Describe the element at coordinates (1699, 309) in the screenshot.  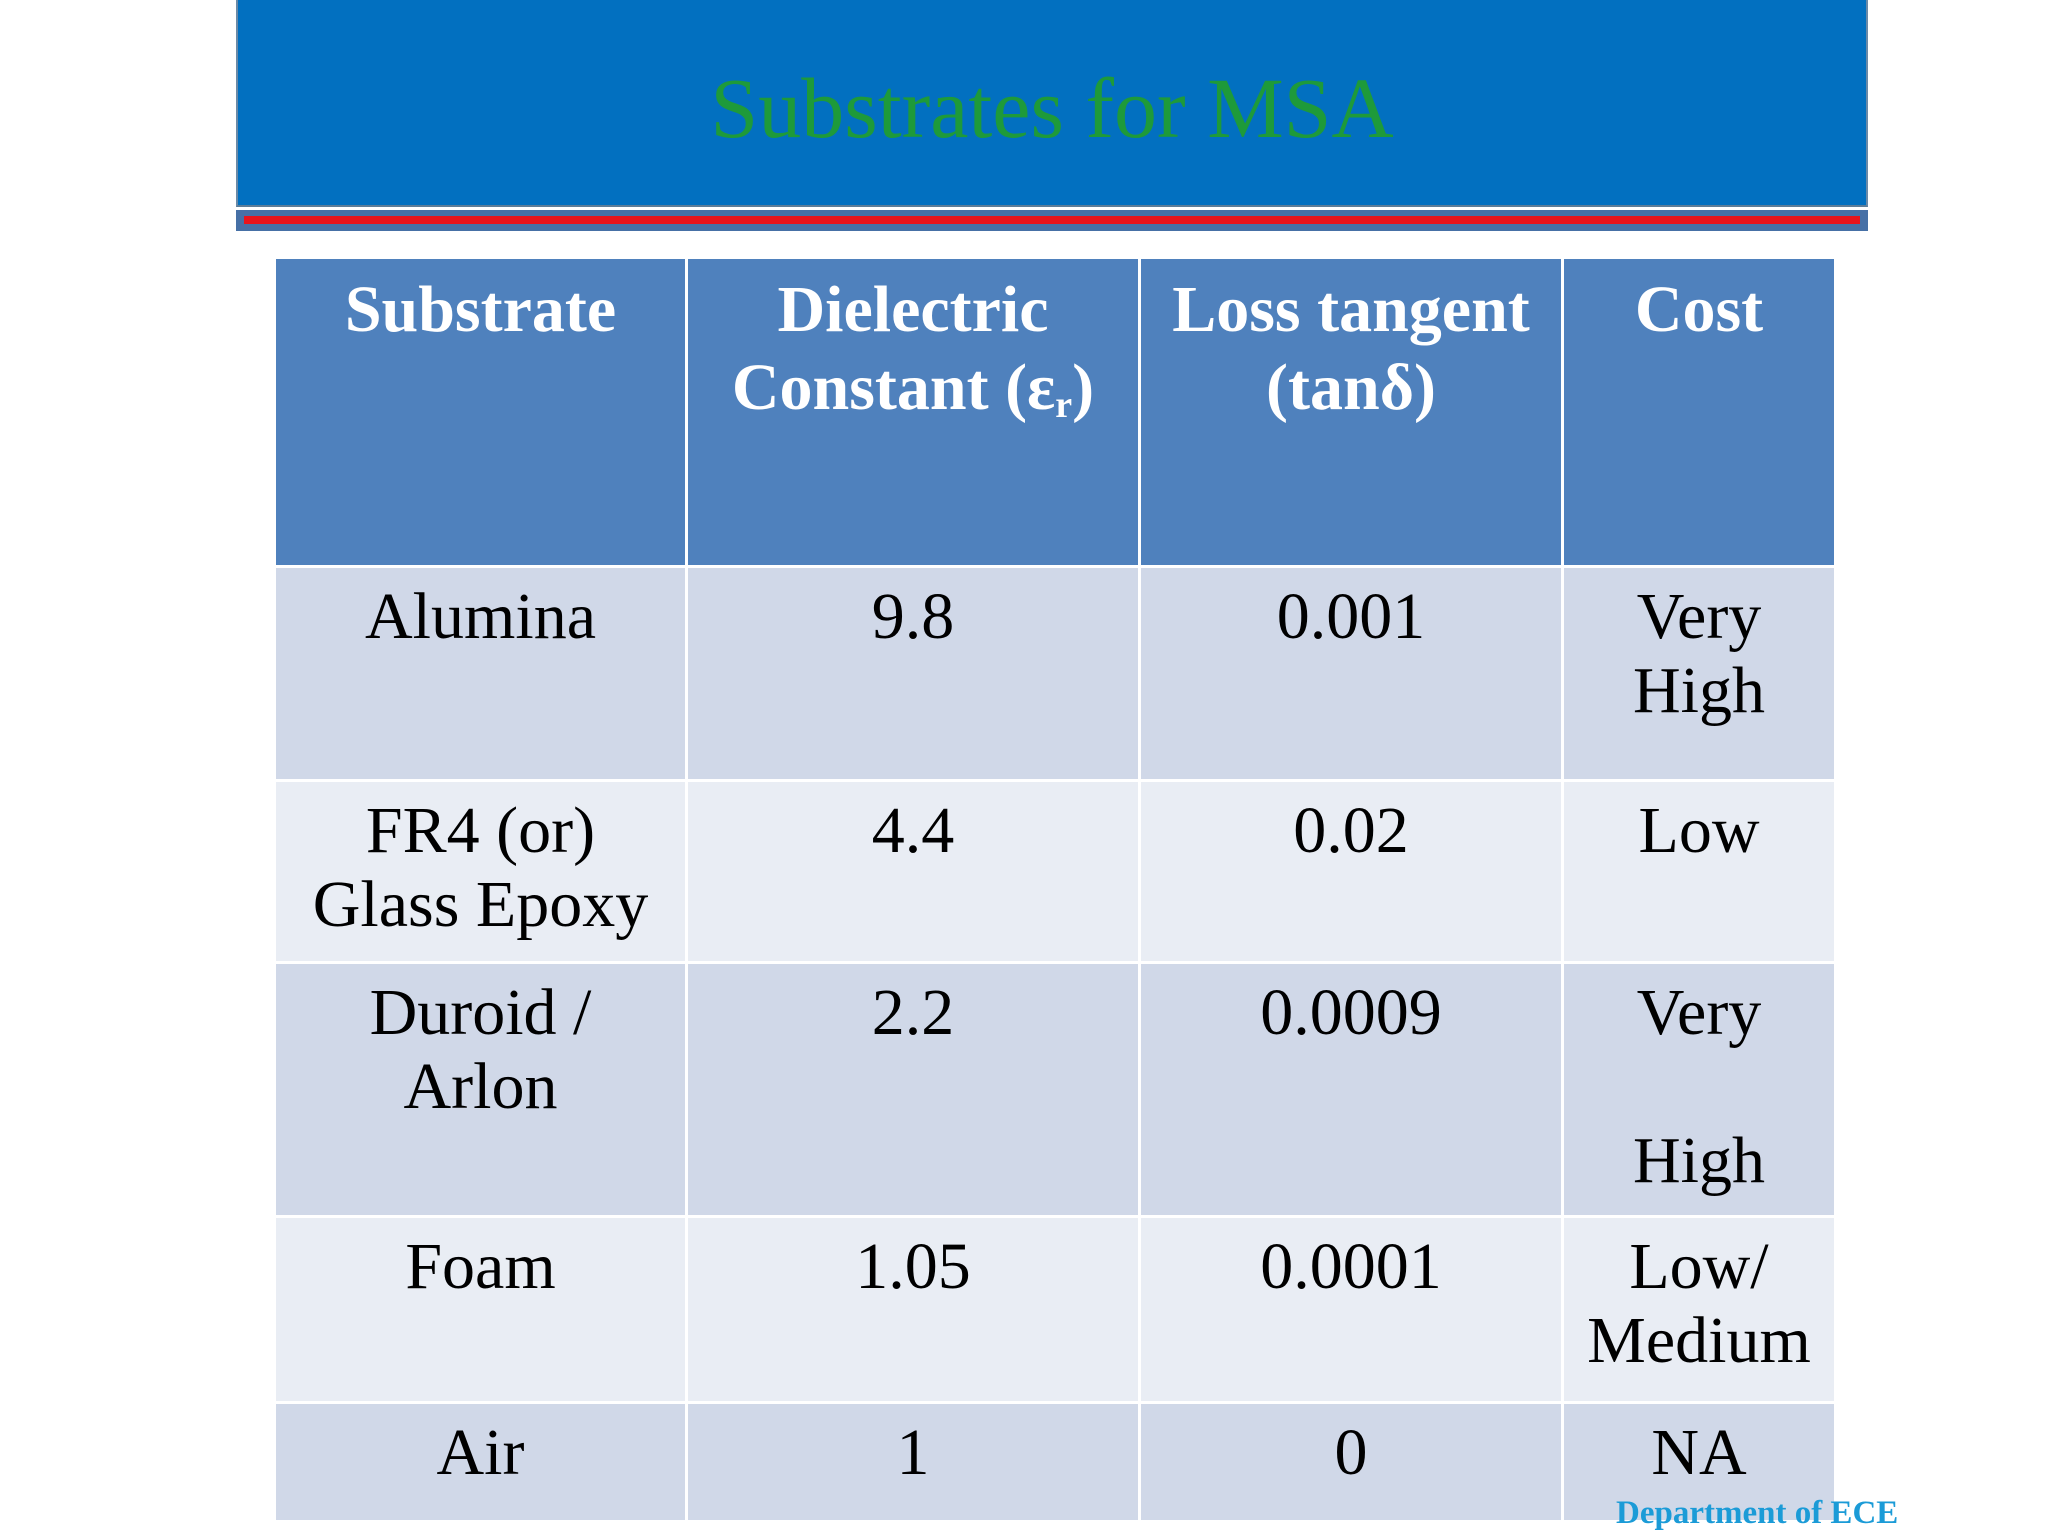
I see `header-cost-label: Cost` at that location.